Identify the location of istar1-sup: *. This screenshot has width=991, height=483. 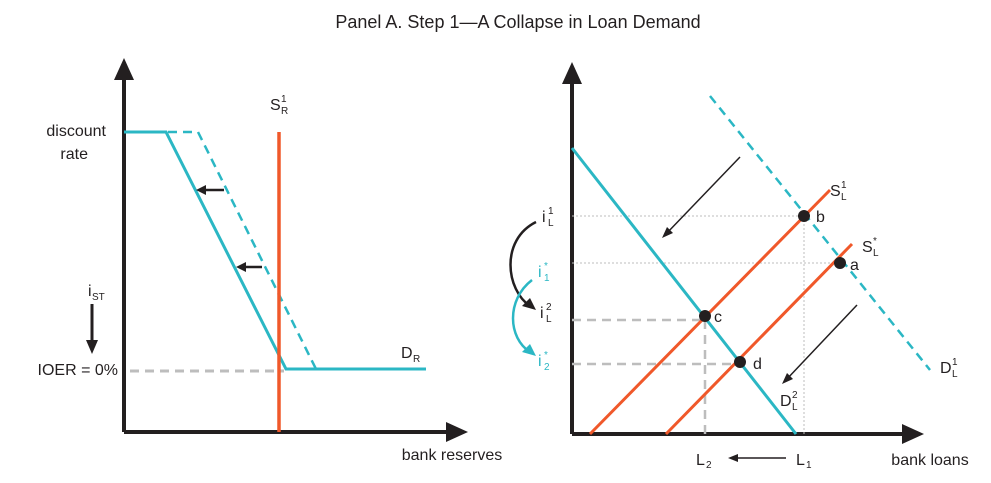
(546, 266).